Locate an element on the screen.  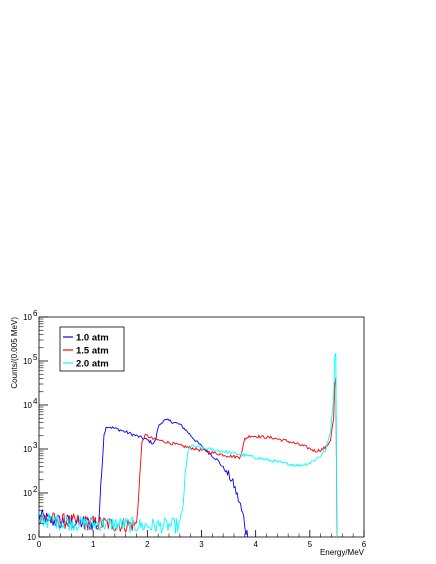
x-tick-label: 3 is located at coordinates (201, 544).